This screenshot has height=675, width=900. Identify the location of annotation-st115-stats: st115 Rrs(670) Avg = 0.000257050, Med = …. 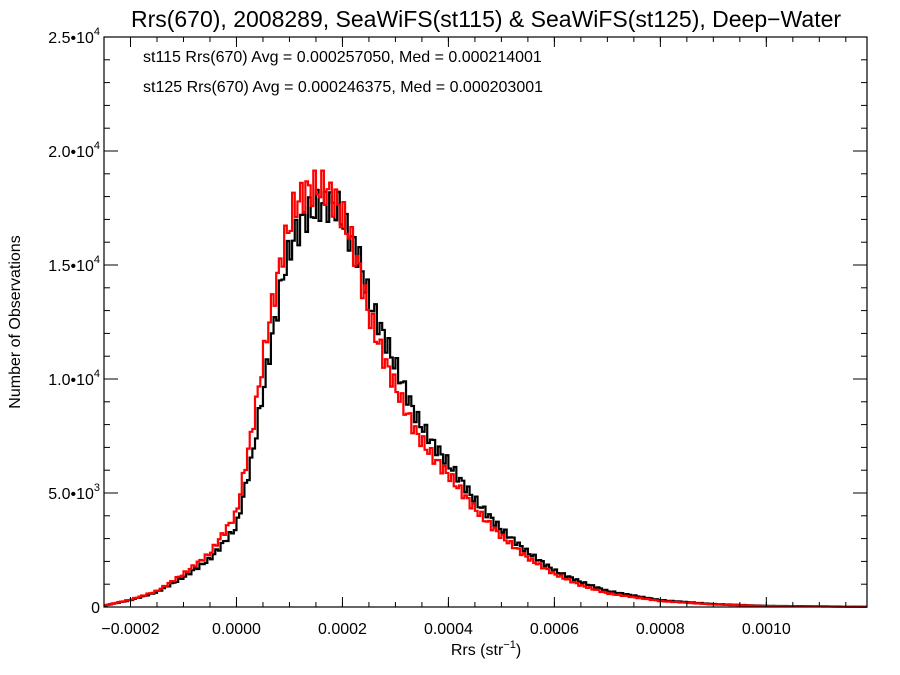
(342, 57).